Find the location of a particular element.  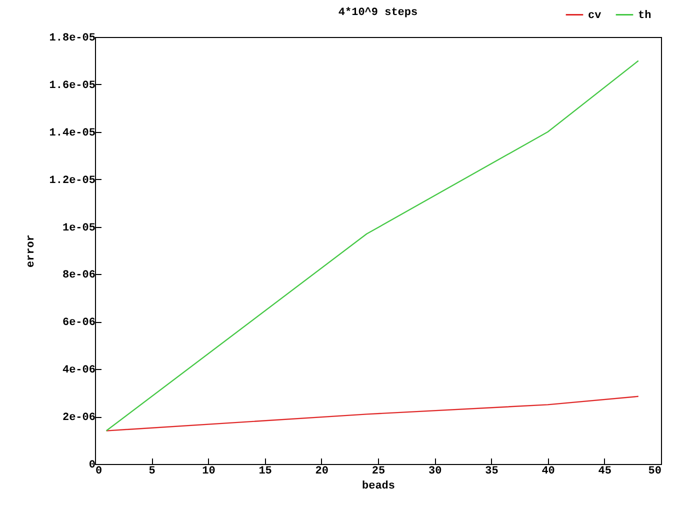

x-axis-title: beads is located at coordinates (379, 486).